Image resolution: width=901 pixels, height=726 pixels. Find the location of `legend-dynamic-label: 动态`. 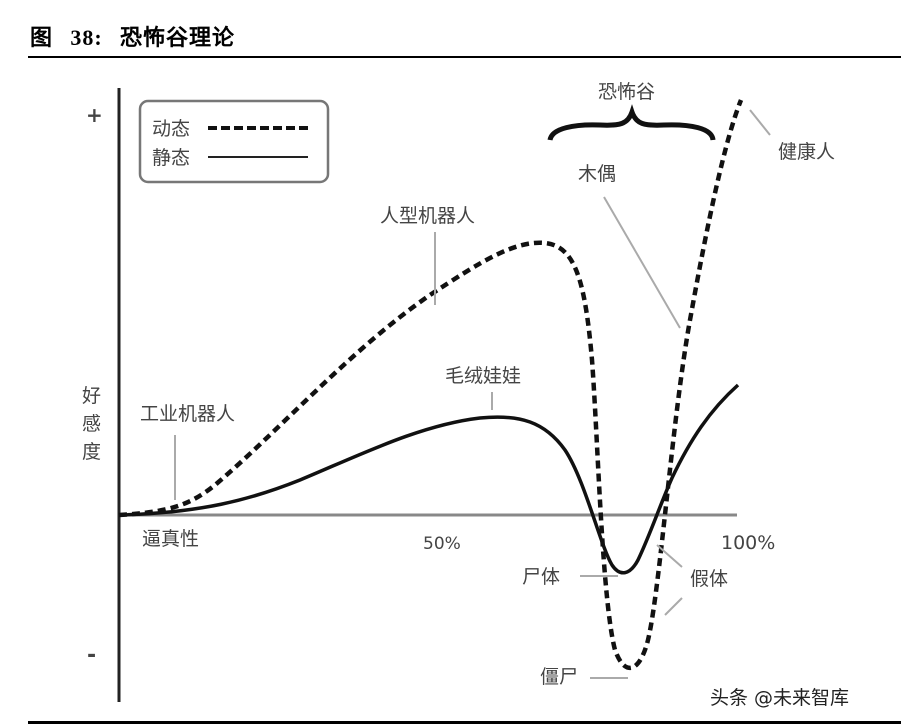

legend-dynamic-label: 动态 is located at coordinates (171, 129).